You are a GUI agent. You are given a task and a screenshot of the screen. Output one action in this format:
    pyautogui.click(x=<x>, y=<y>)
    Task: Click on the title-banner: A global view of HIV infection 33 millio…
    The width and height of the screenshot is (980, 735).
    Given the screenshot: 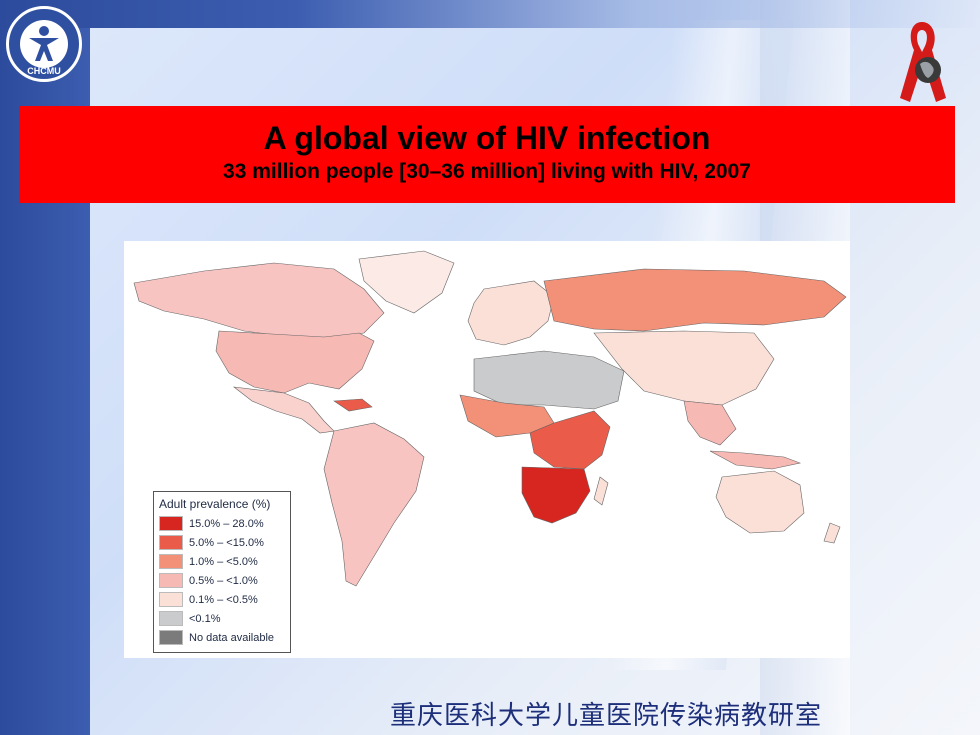 What is the action you would take?
    pyautogui.click(x=487, y=154)
    